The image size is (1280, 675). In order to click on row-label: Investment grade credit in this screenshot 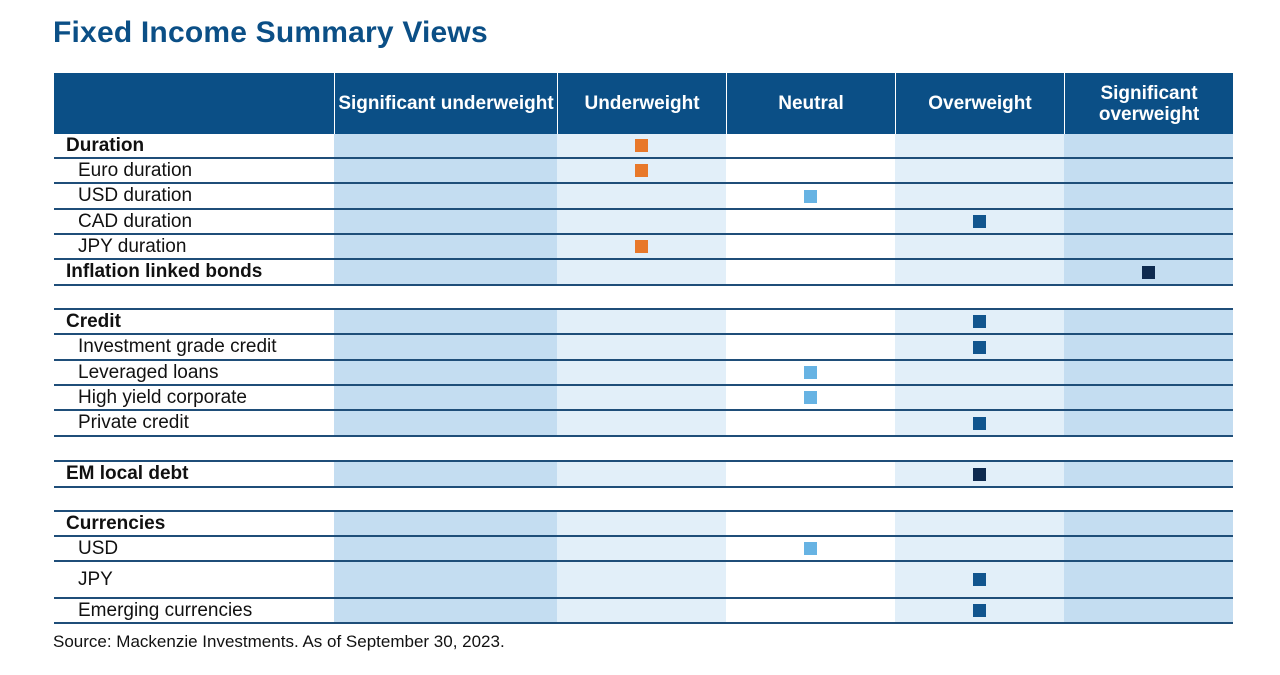, I will do `click(177, 346)`.